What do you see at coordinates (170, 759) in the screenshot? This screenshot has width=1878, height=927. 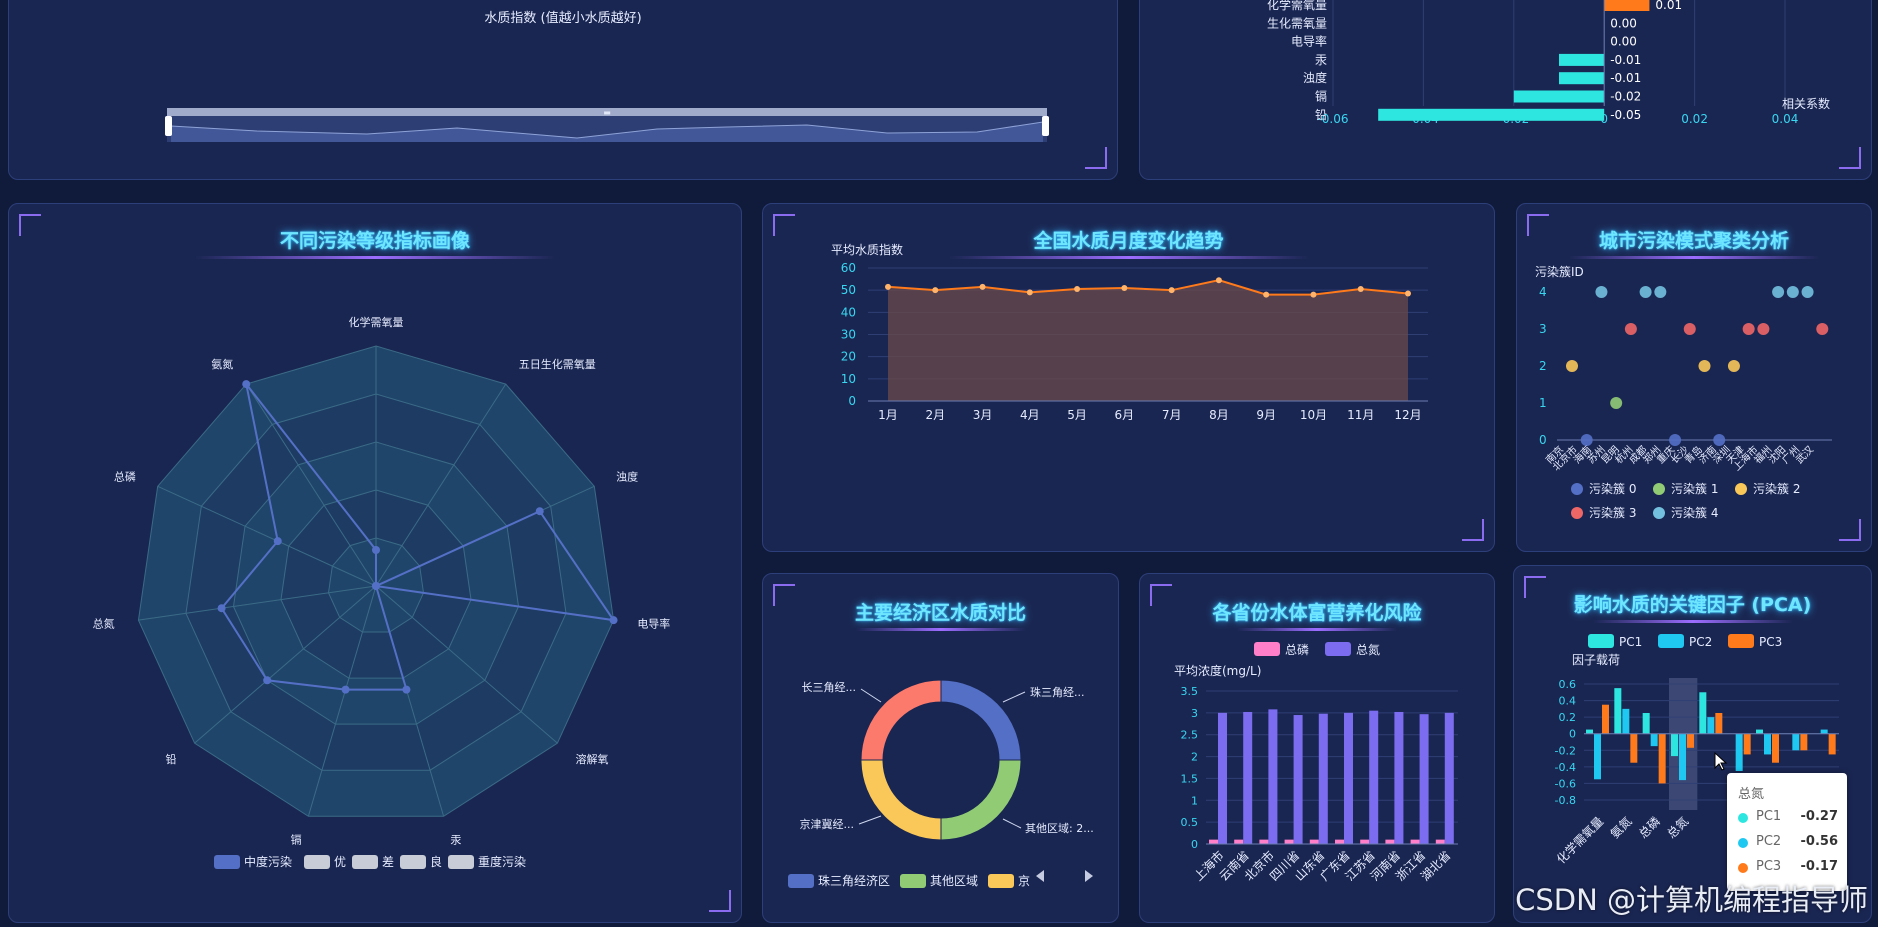 I see `radar-indicator-label: 铅` at bounding box center [170, 759].